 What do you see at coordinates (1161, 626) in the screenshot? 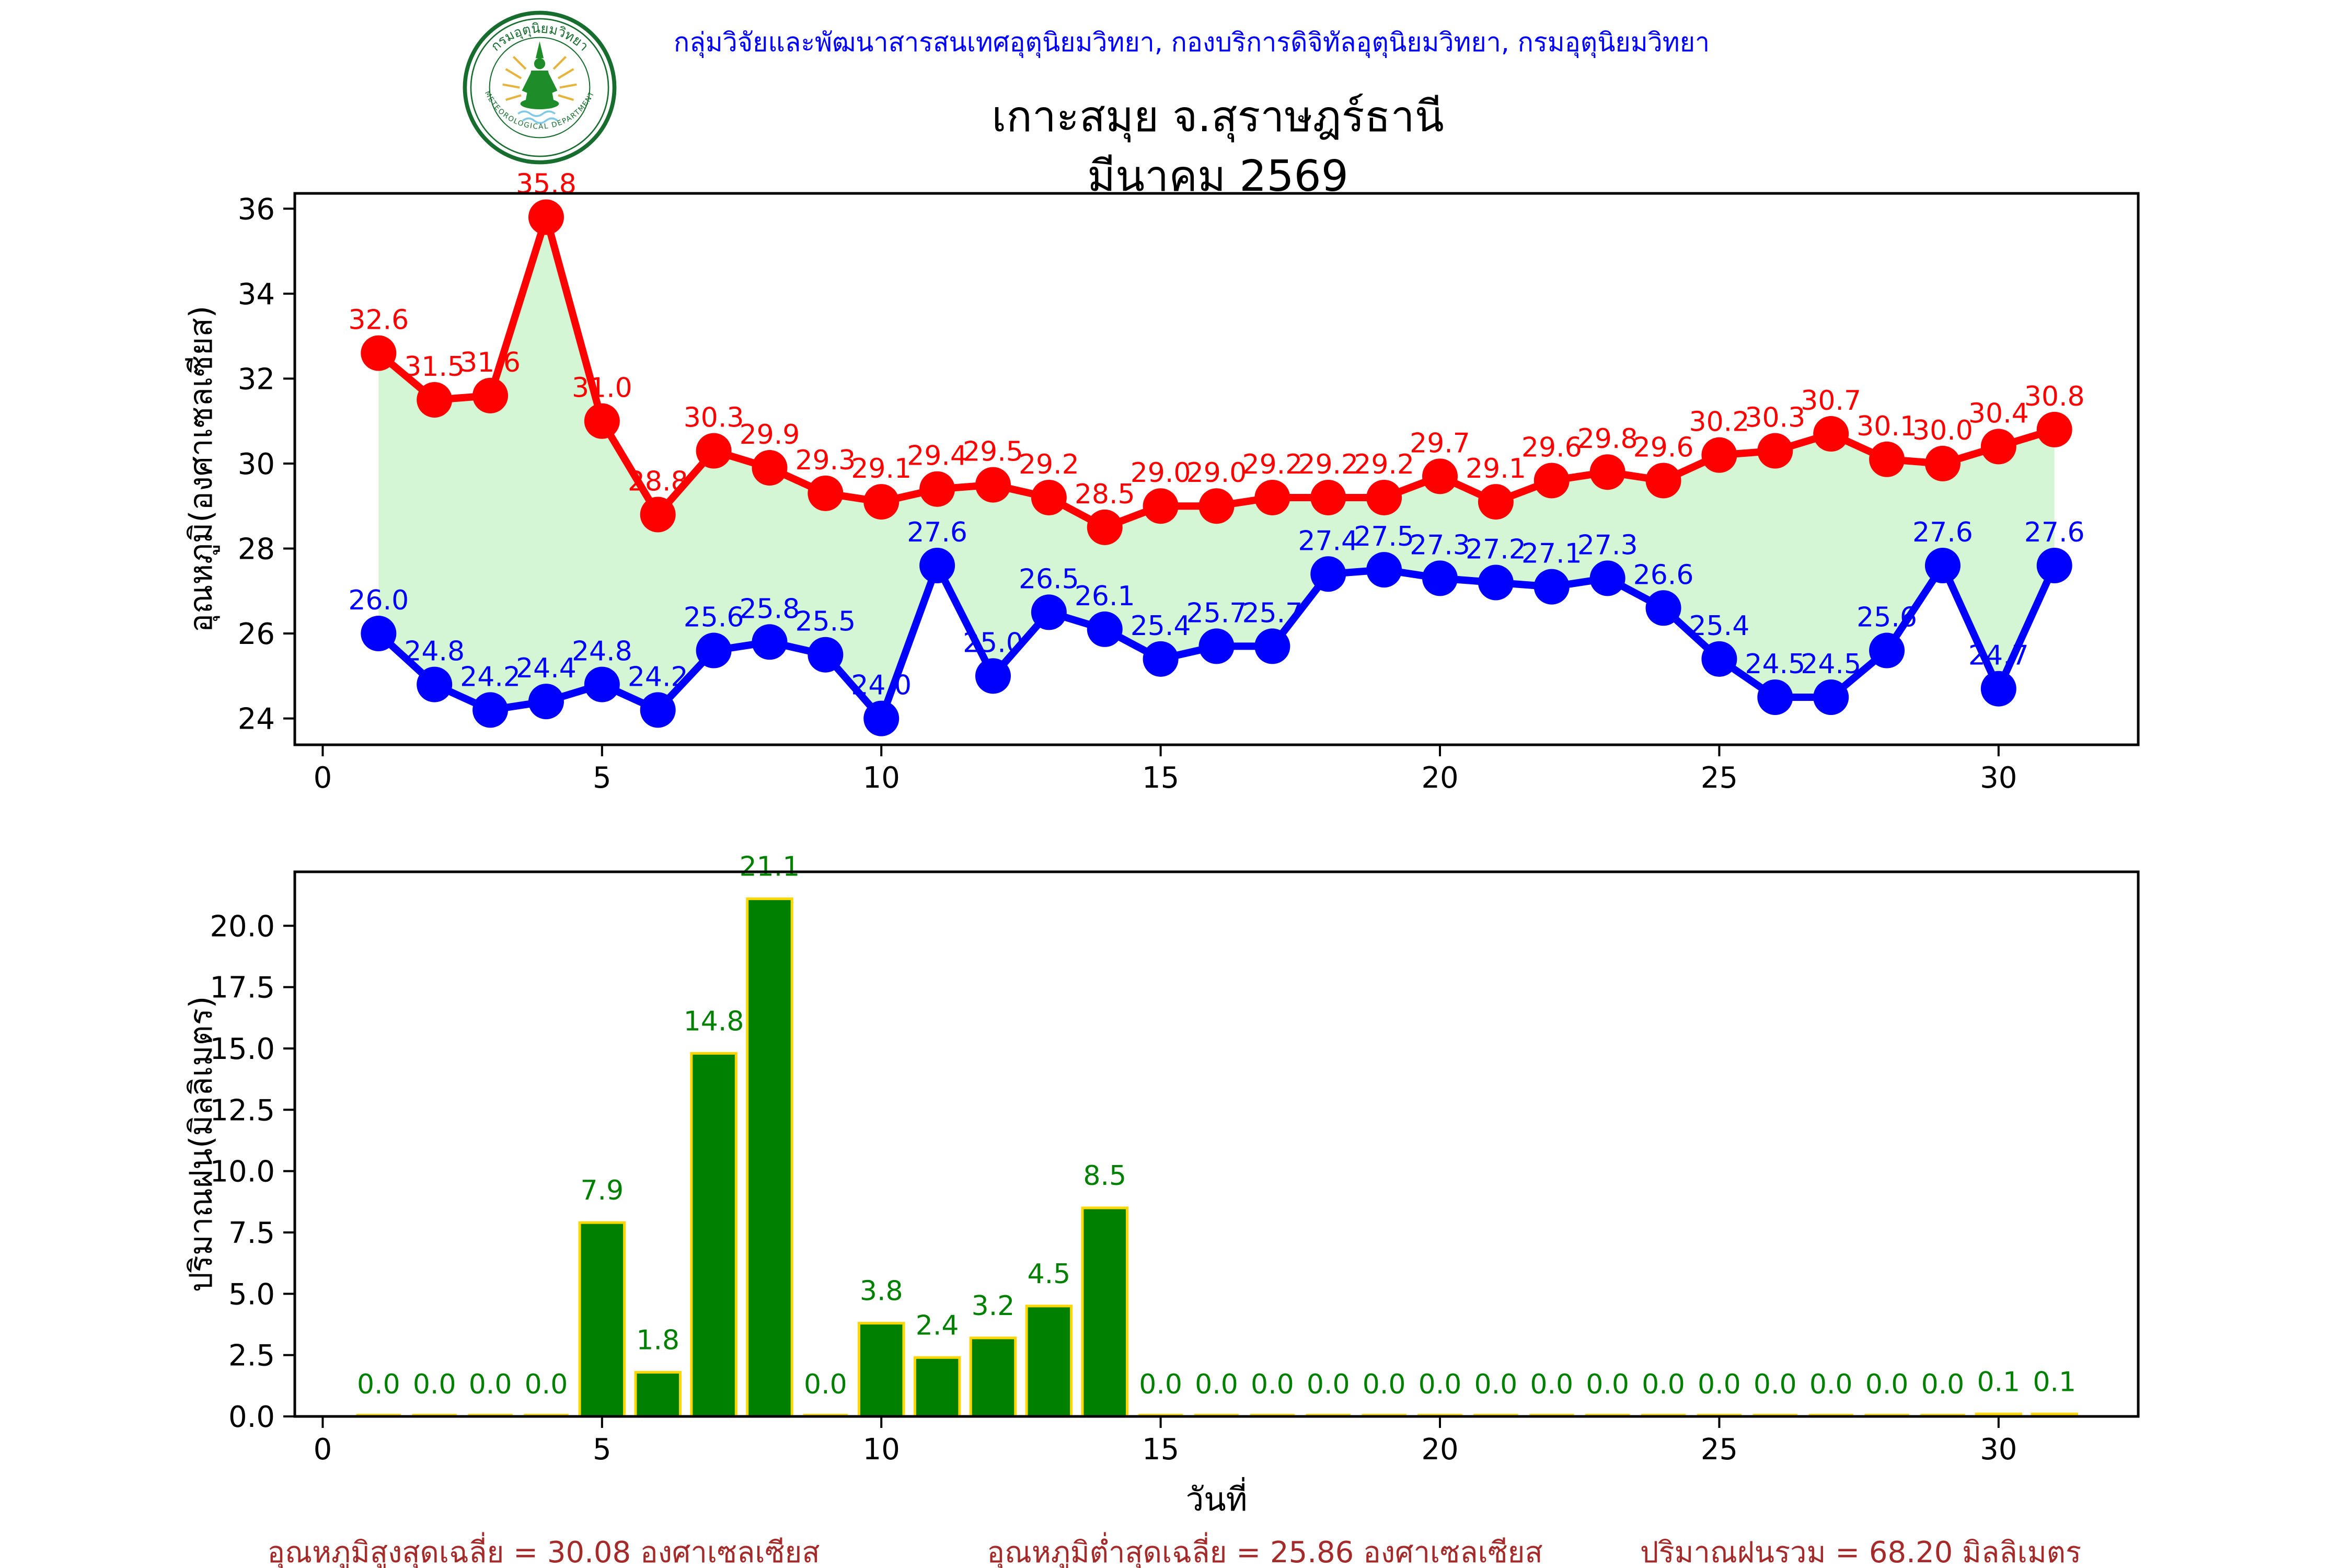
I see `min-temp-value-label: 25.4` at bounding box center [1161, 626].